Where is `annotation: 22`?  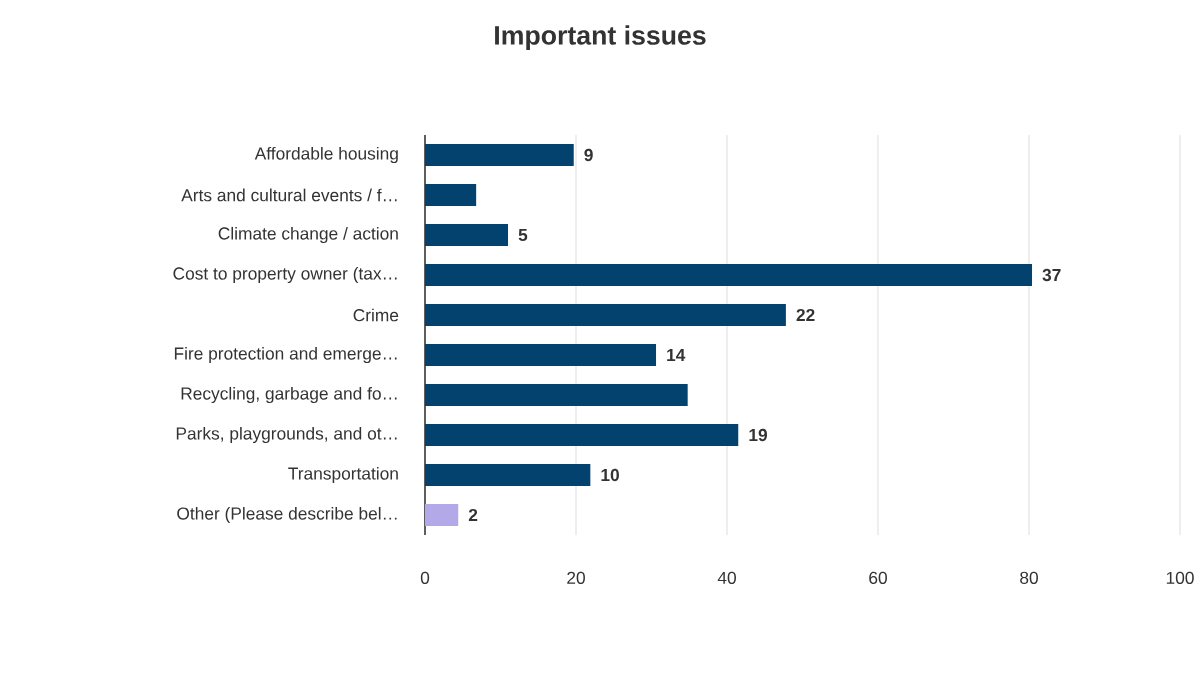 annotation: 22 is located at coordinates (805, 315).